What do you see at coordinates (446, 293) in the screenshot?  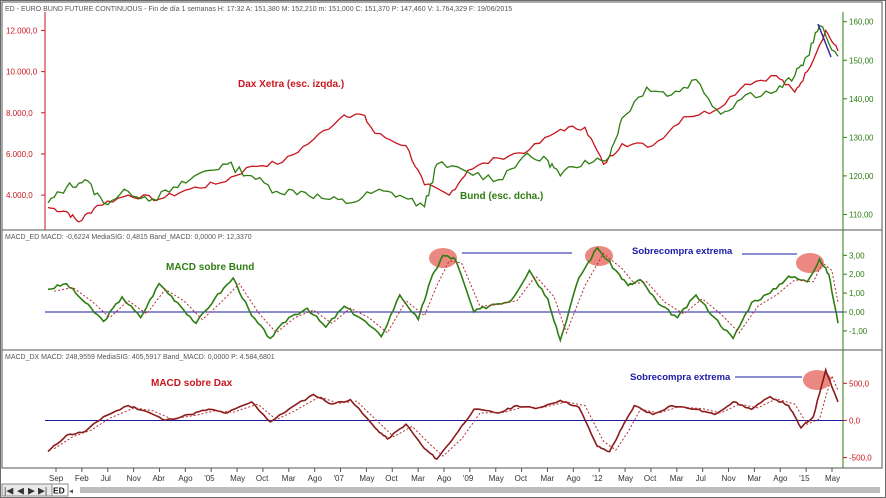 I see `macd-bund-signal-line` at bounding box center [446, 293].